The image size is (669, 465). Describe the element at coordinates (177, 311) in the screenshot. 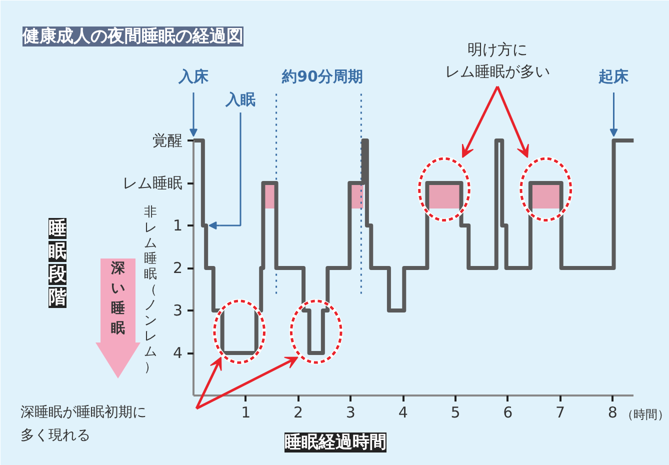

I see `y-tick-label: 3` at that location.